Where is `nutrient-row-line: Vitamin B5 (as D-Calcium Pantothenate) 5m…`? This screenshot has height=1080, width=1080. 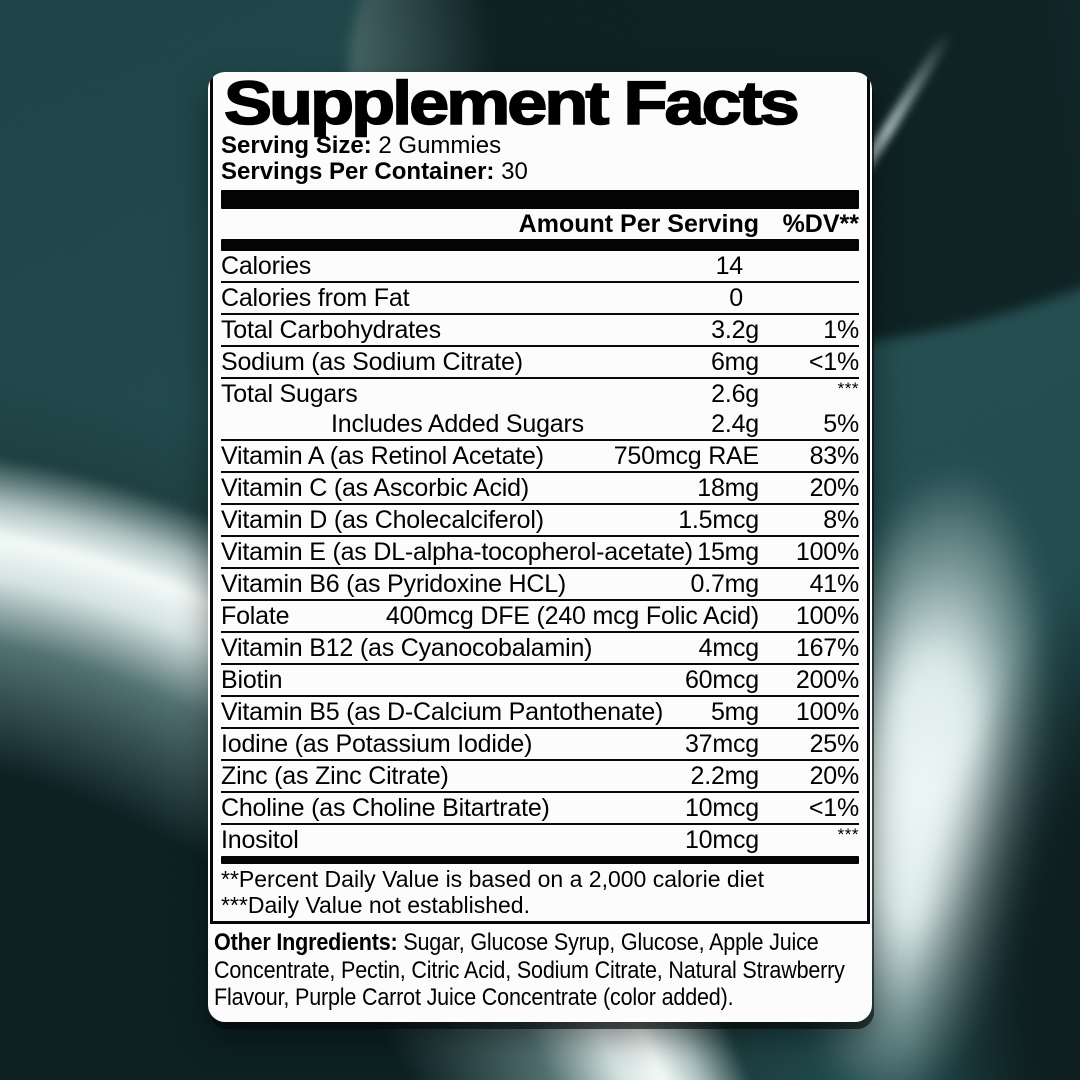
nutrient-row-line: Vitamin B5 (as D-Calcium Pantothenate) 5m… is located at coordinates (540, 712).